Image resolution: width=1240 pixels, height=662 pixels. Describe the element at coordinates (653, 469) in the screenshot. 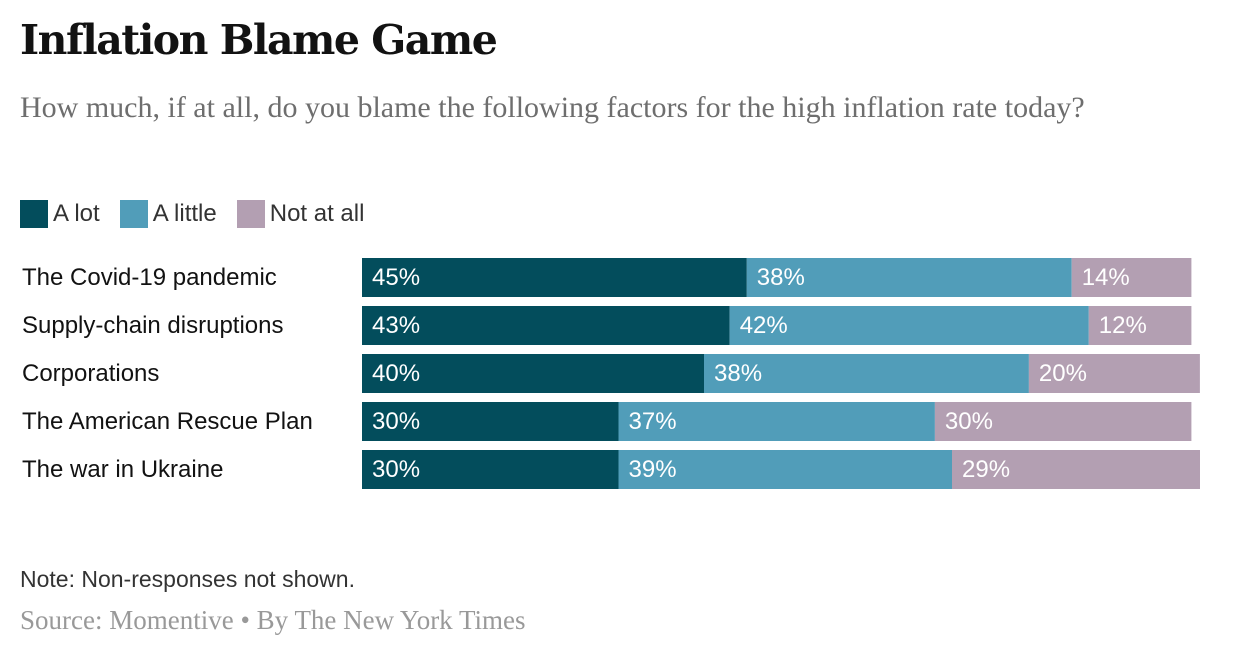

I see `data-label-the-war-in-ukraine-a-little: 39%` at that location.